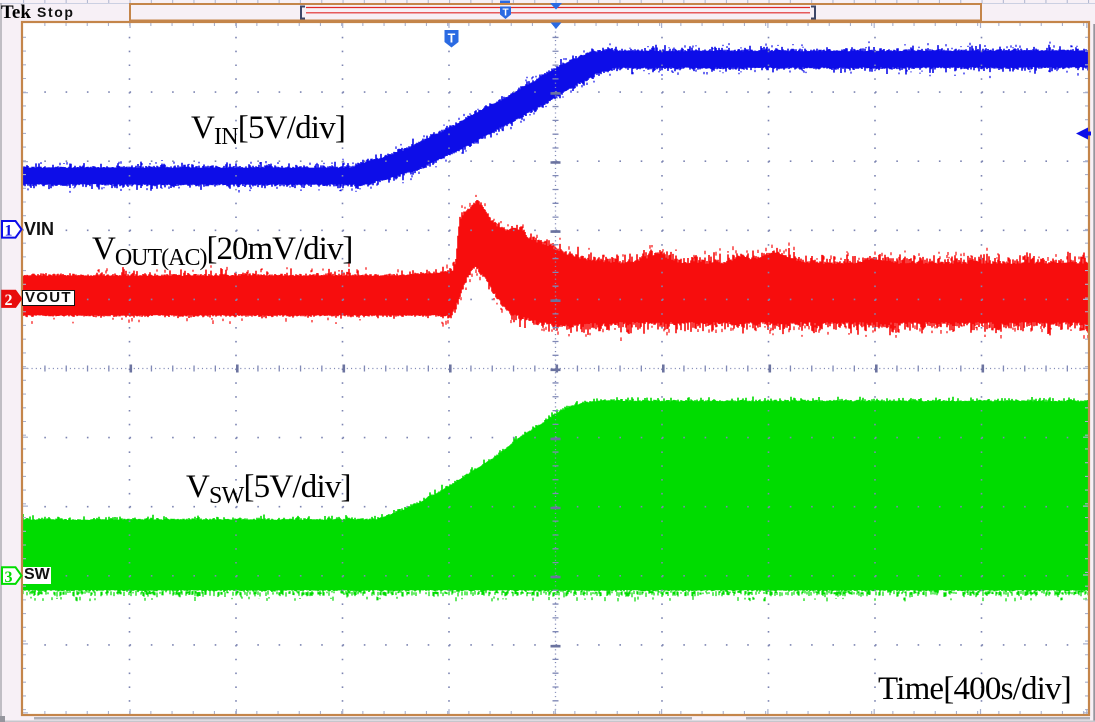 The width and height of the screenshot is (1095, 722). What do you see at coordinates (9, 300) in the screenshot?
I see `svg-text: 2` at bounding box center [9, 300].